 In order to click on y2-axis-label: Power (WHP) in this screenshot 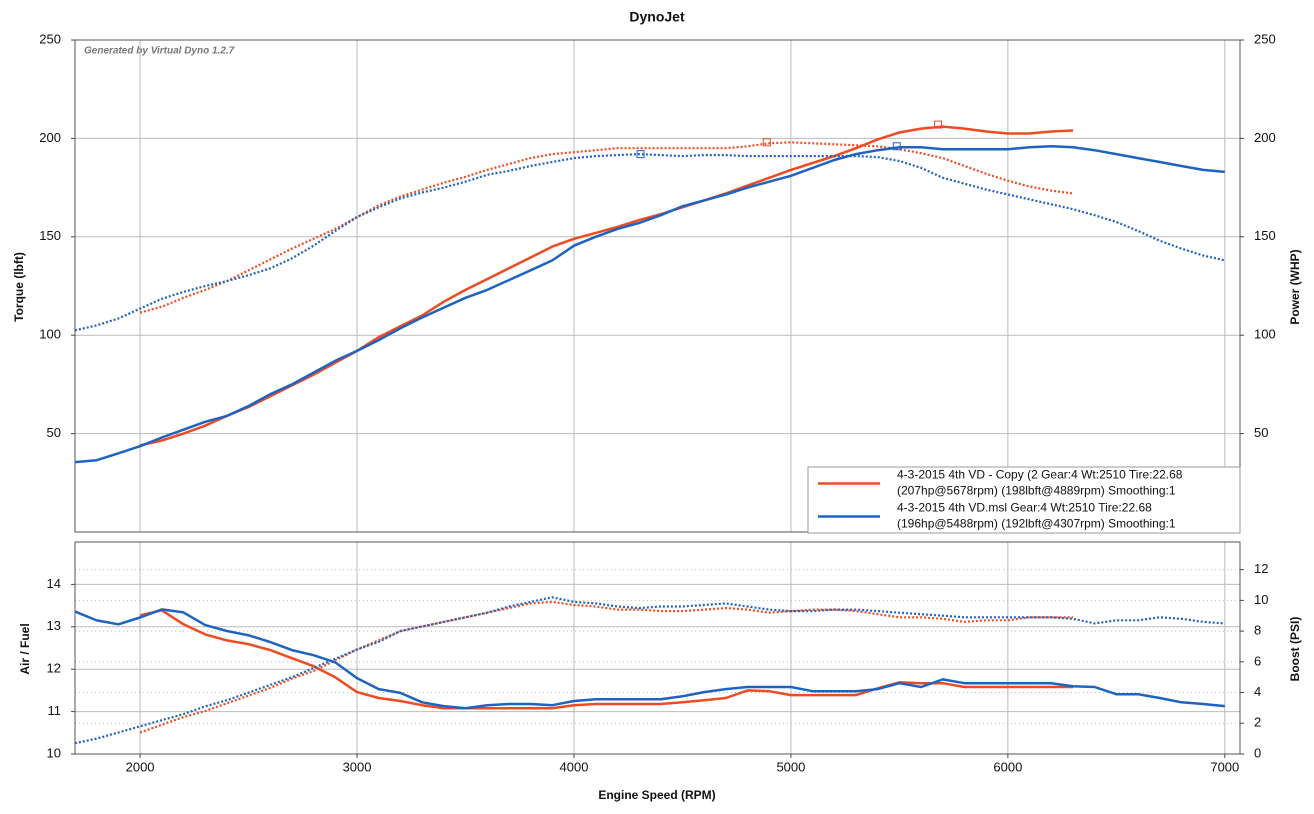, I will do `click(1295, 286)`.